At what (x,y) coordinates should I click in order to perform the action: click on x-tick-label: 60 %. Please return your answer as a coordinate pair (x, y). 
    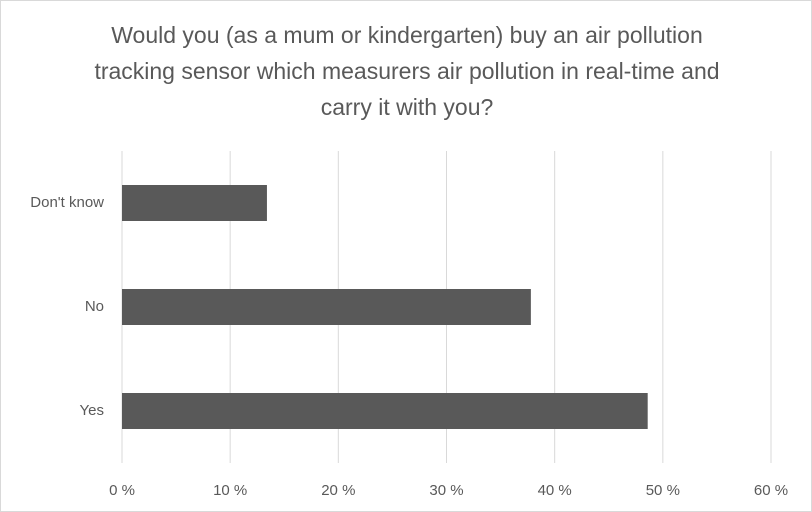
    Looking at the image, I should click on (771, 490).